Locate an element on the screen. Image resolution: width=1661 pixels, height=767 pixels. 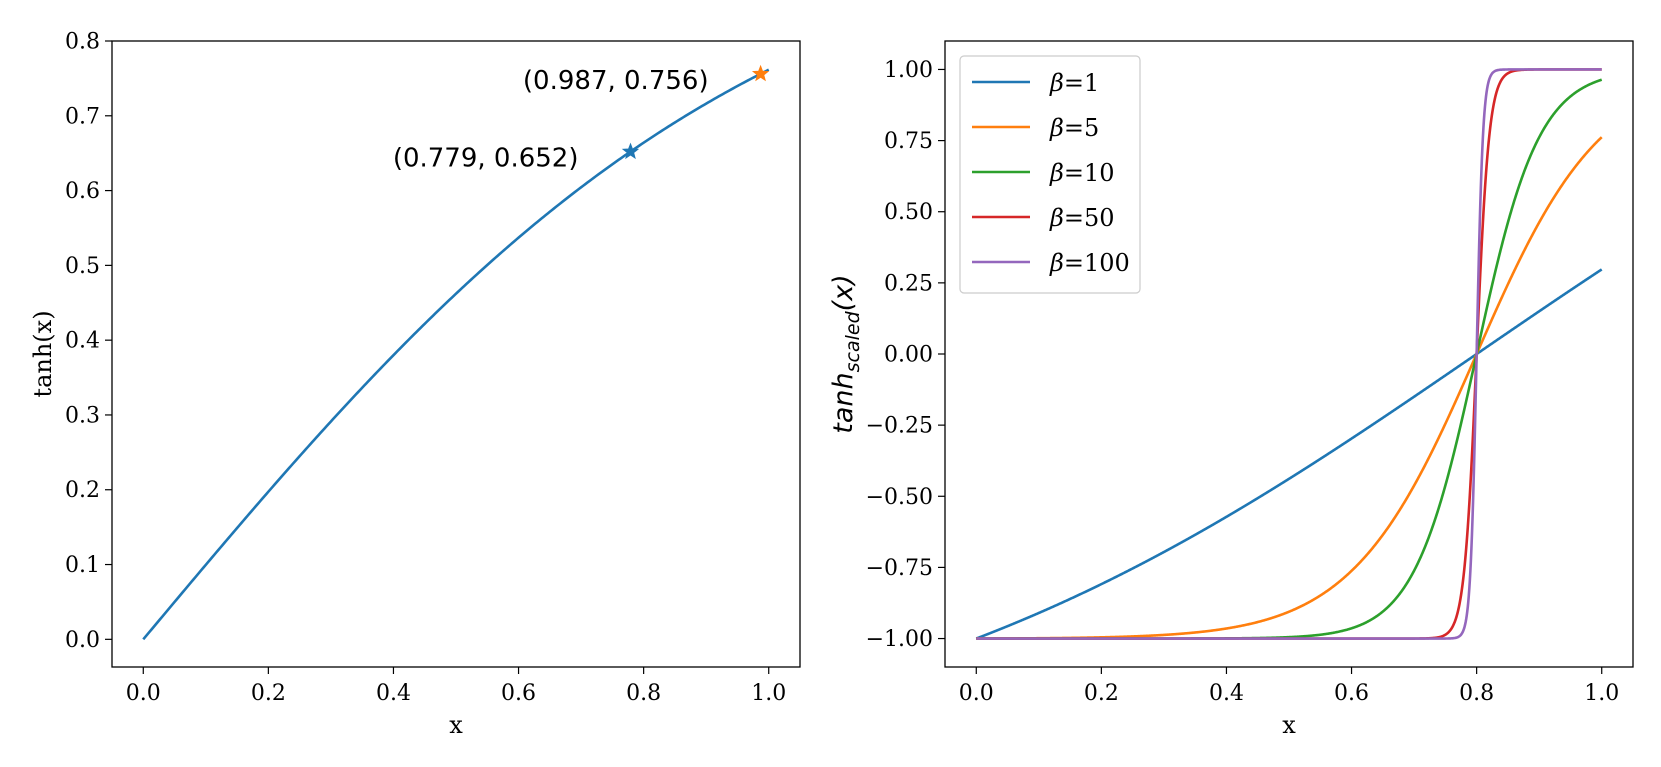
left-x-axis-label: x is located at coordinates (456, 725).